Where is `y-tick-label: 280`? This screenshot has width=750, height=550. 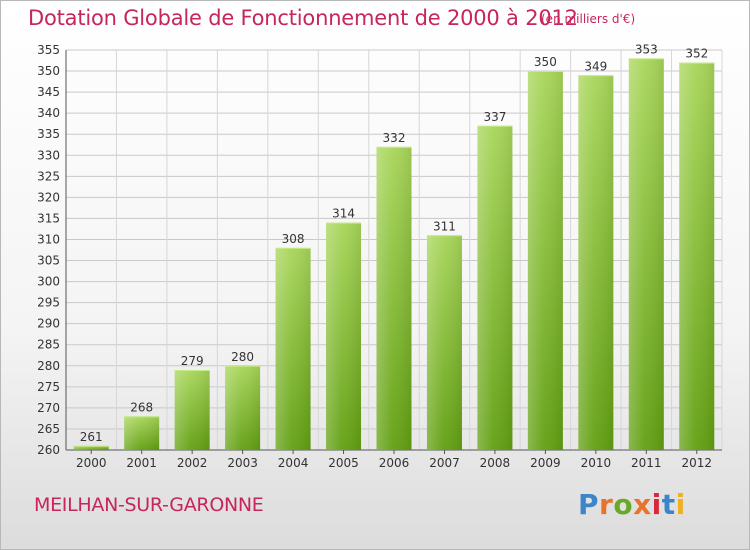 y-tick-label: 280 is located at coordinates (48, 366).